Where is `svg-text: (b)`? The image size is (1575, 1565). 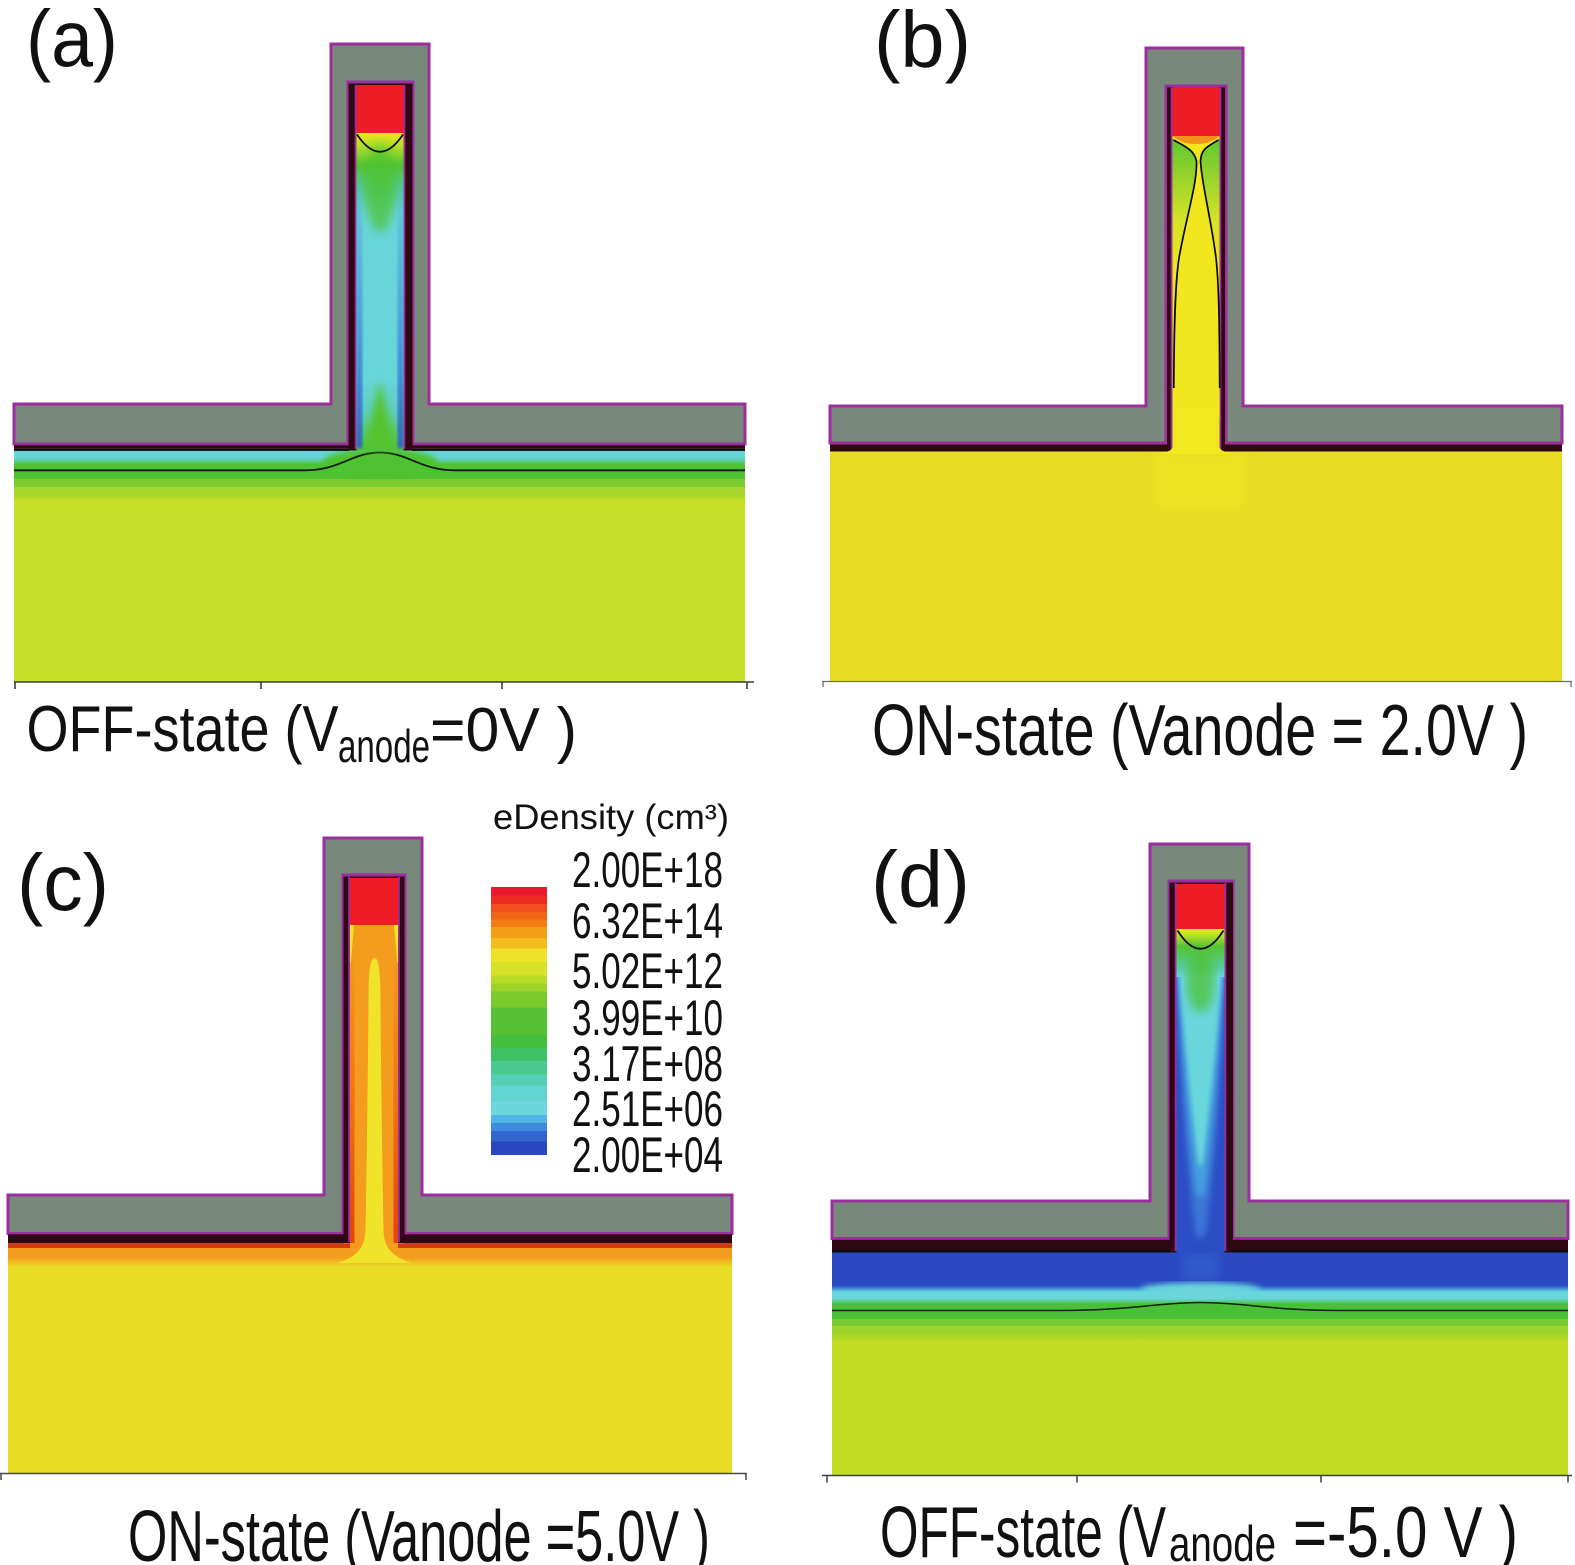
svg-text: (b) is located at coordinates (922, 42).